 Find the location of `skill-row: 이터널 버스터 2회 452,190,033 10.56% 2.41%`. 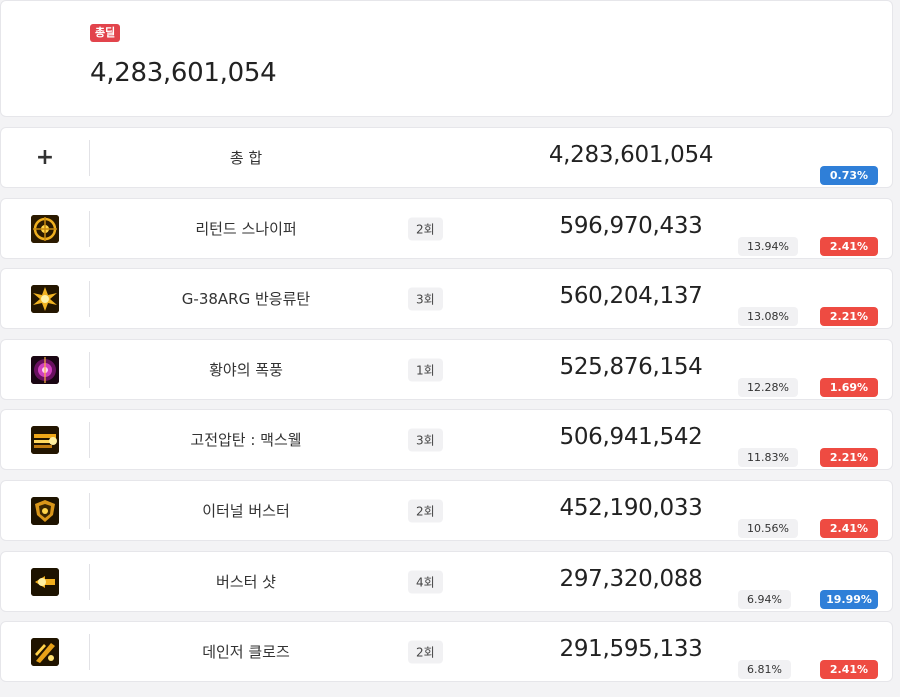

skill-row: 이터널 버스터 2회 452,190,033 10.56% 2.41% is located at coordinates (446, 510).